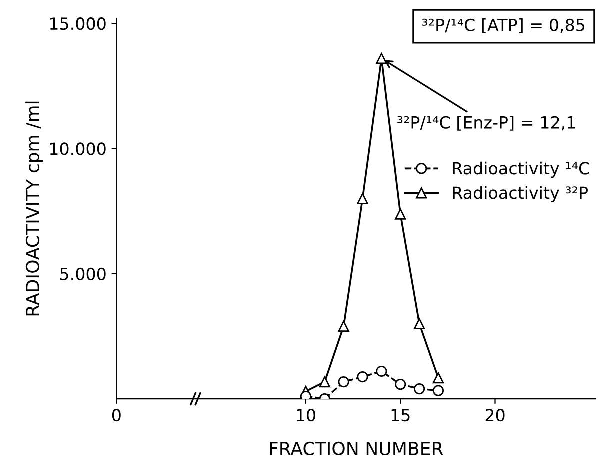 The height and width of the screenshot is (464, 614). I want to click on legend-label: Radioactivity ¹⁴C, so click(521, 170).